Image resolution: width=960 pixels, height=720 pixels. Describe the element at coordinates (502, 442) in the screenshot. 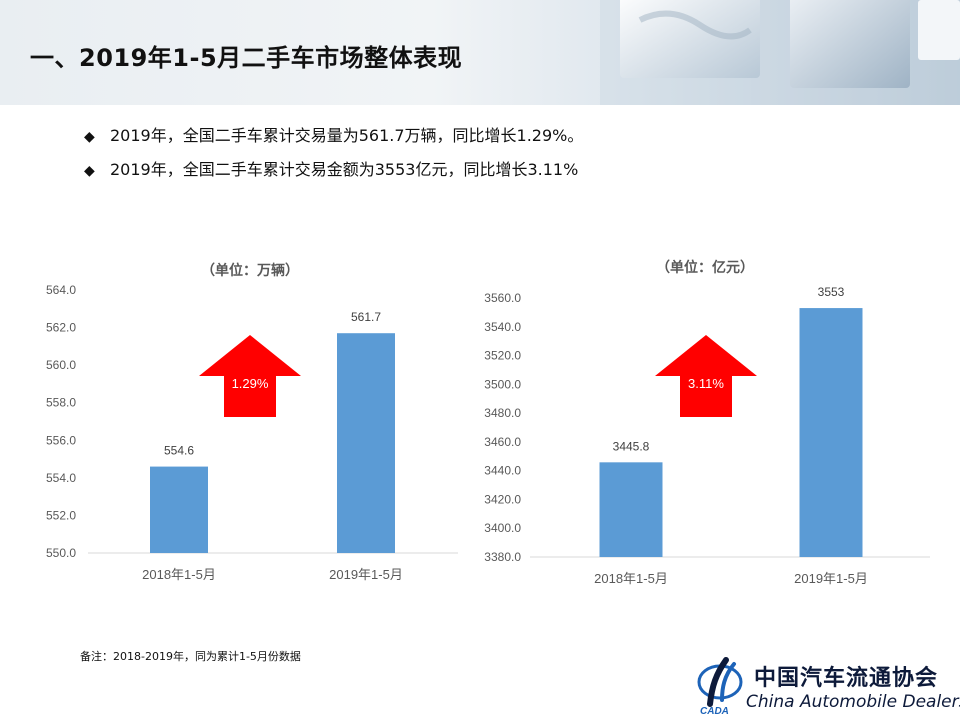

I see `y-tick-label: 3460.0` at that location.